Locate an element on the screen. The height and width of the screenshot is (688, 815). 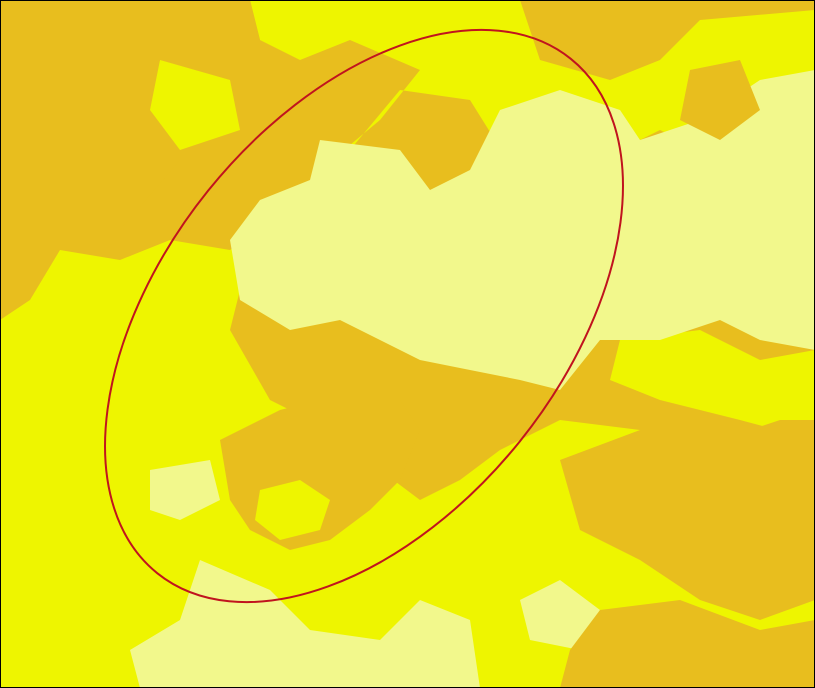
bright-yellow-patches is located at coordinates (292, 510).